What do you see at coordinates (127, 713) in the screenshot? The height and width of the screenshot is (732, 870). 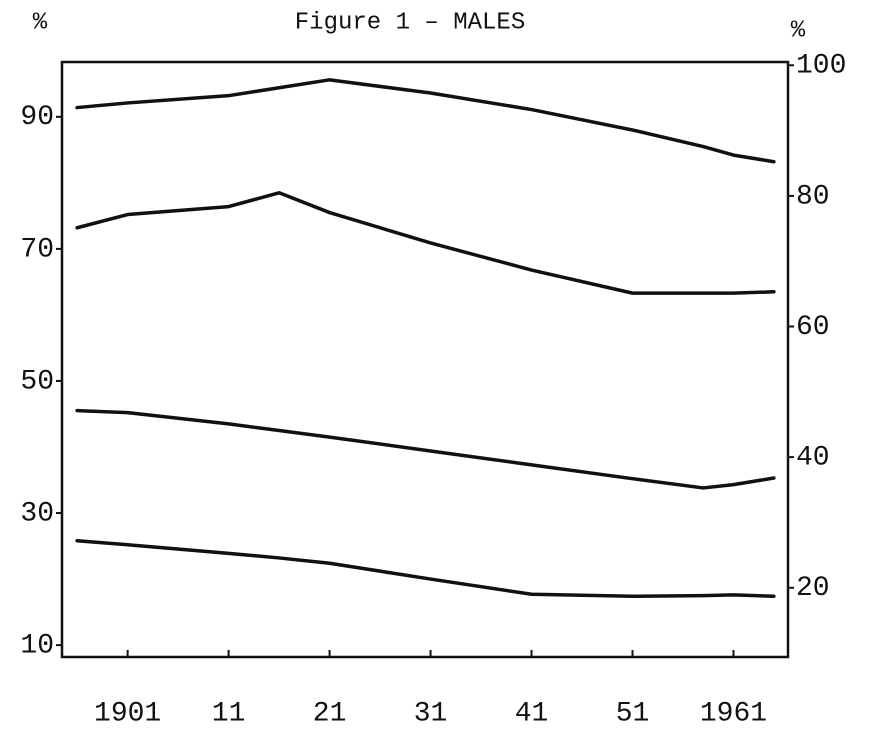 I see `x-tick-label: 1901` at bounding box center [127, 713].